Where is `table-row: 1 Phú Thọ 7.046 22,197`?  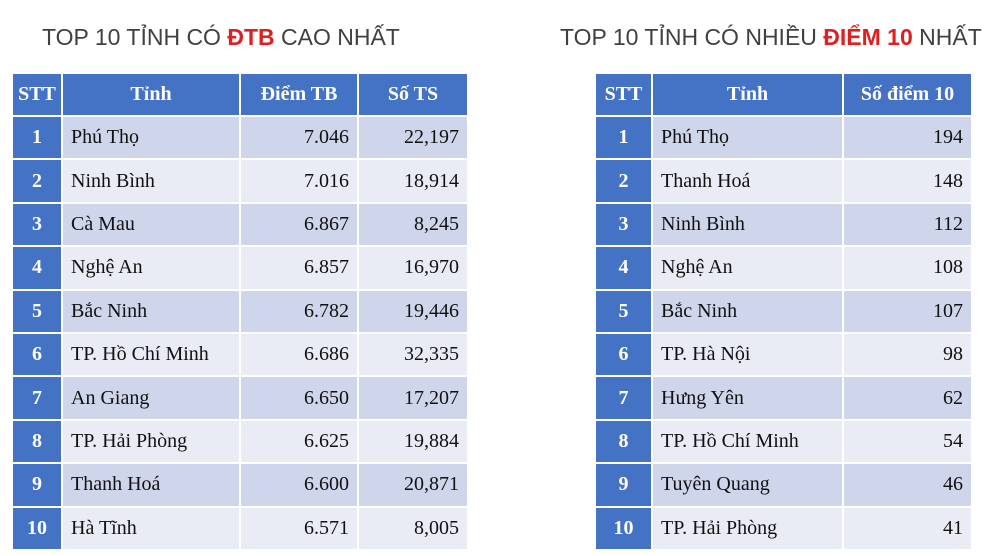 table-row: 1 Phú Thọ 7.046 22,197 is located at coordinates (240, 138).